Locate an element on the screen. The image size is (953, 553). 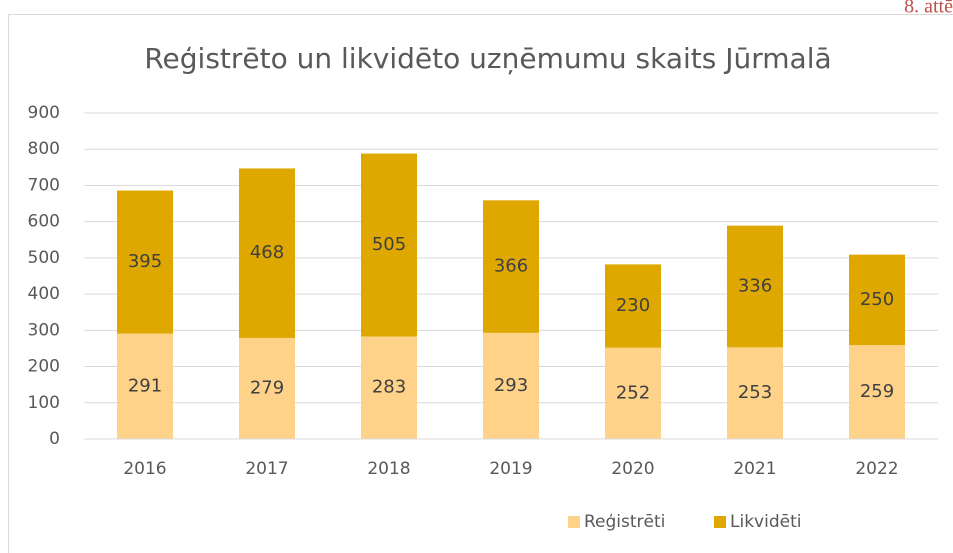
data-label: 366 is located at coordinates (511, 266).